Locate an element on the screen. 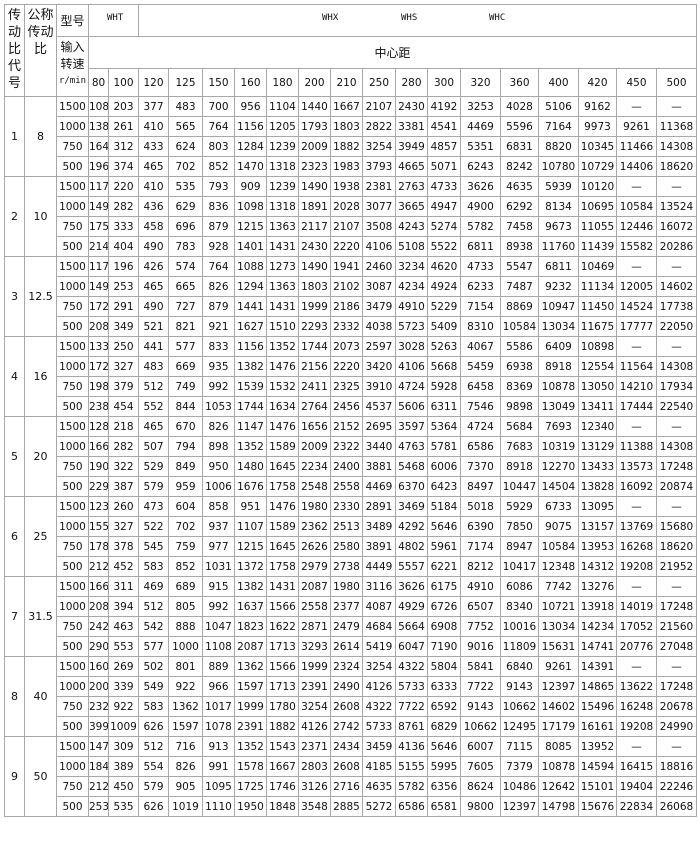 The image size is (700, 855). power-value: 6908 is located at coordinates (444, 626).